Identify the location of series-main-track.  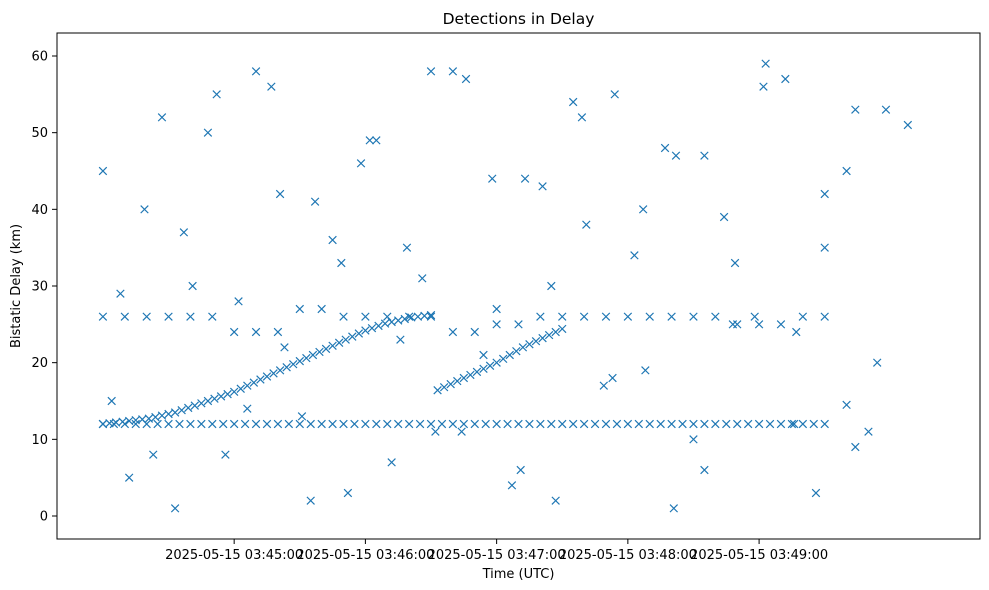
(332, 369).